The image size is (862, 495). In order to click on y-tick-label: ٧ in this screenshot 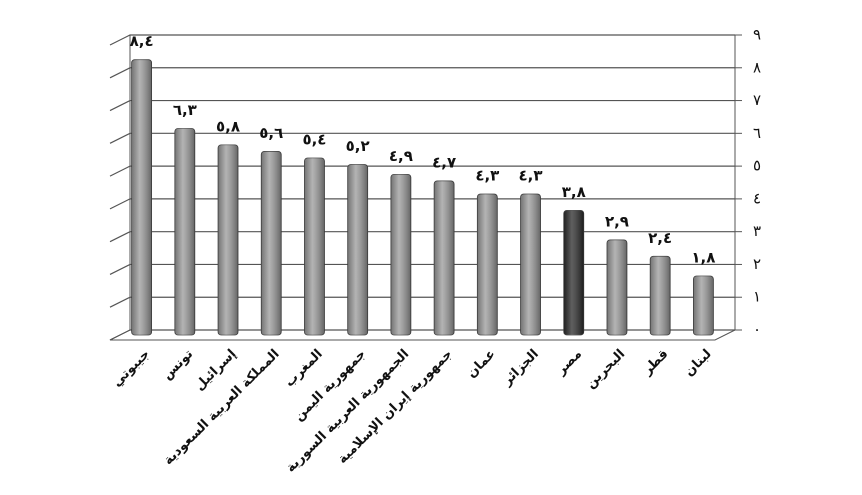, I will do `click(757, 100)`.